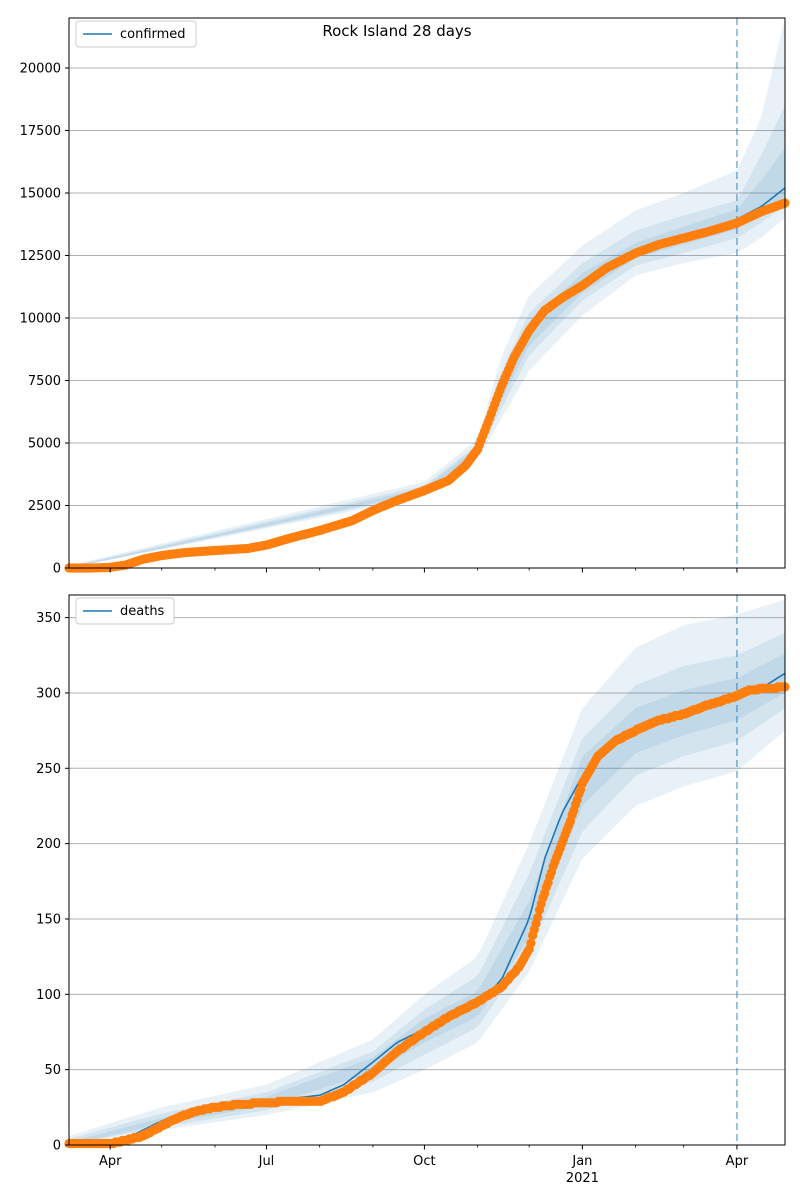 This screenshot has height=1200, width=800. I want to click on deaths-x-ticks: Apr Jul Oct Jan 2021 Apr, so click(424, 1165).